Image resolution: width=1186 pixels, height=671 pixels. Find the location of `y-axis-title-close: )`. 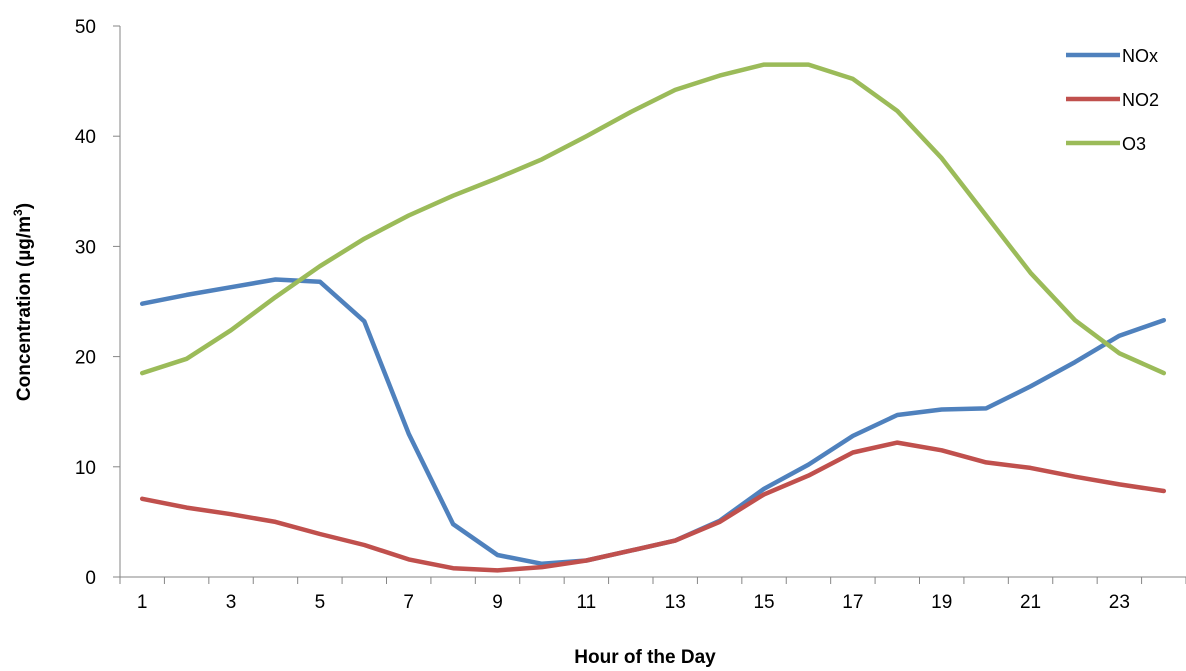

y-axis-title-close: ) is located at coordinates (24, 206).